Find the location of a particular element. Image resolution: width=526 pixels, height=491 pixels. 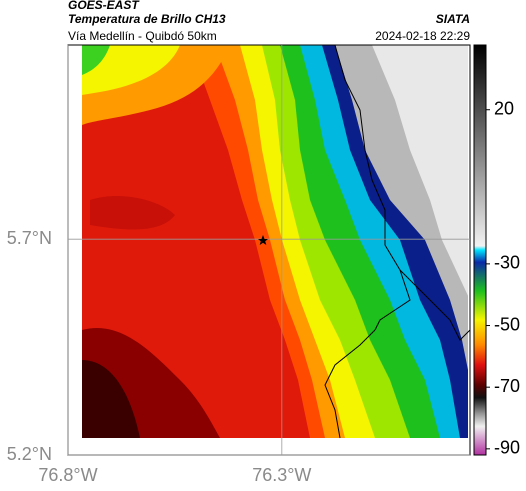

title: Temperatura de Brillo CH13 is located at coordinates (147, 19).